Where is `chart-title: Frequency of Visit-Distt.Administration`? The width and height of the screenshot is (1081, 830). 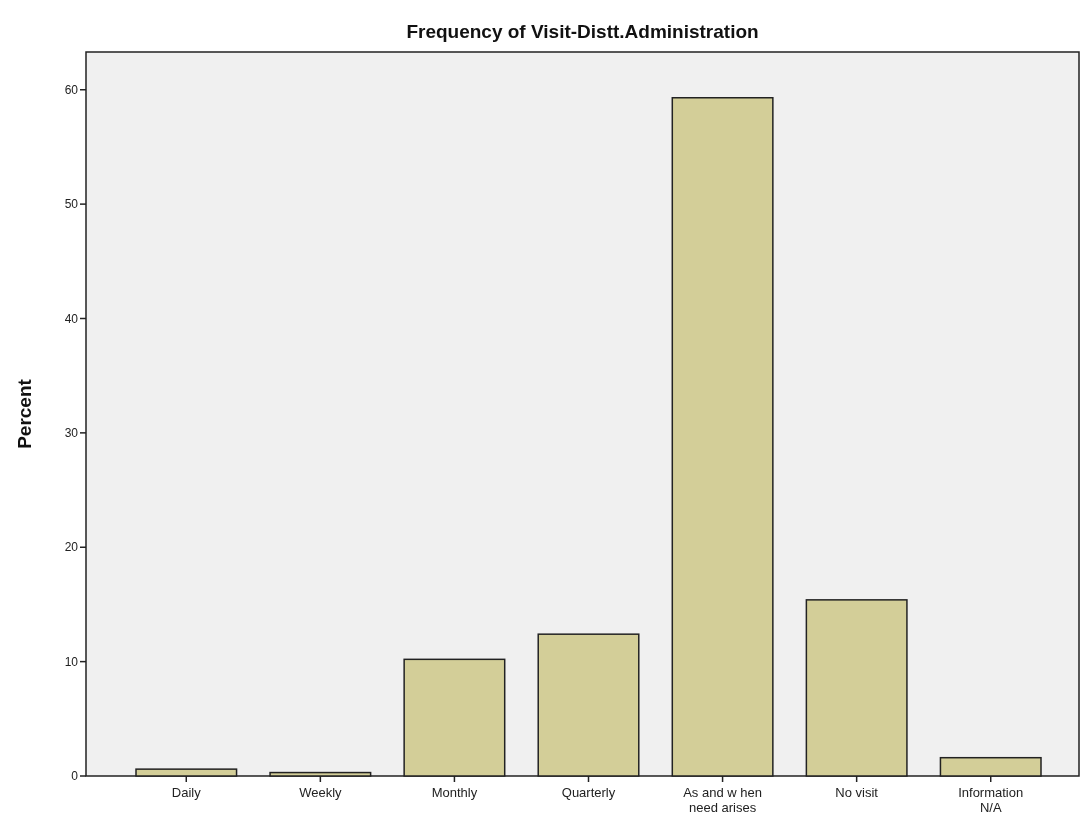
chart-title: Frequency of Visit-Distt.Administration is located at coordinates (582, 31).